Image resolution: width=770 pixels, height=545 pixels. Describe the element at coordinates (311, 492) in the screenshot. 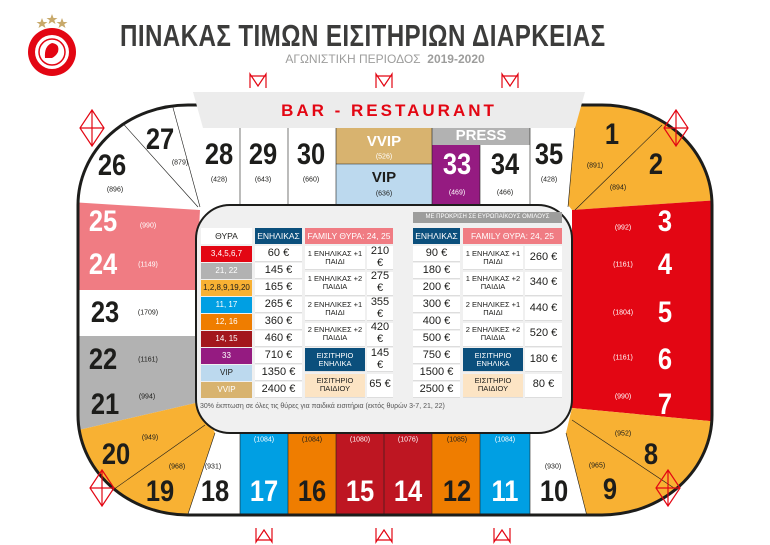

I see `section-16-number: 16` at that location.